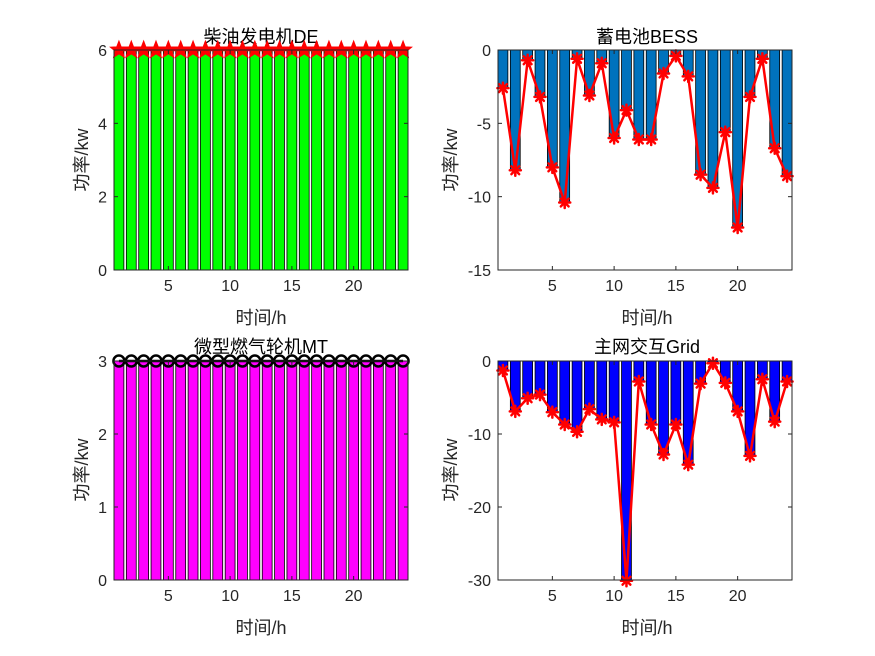  What do you see at coordinates (479, 508) in the screenshot?
I see `y-tick-label: -20` at bounding box center [479, 508].